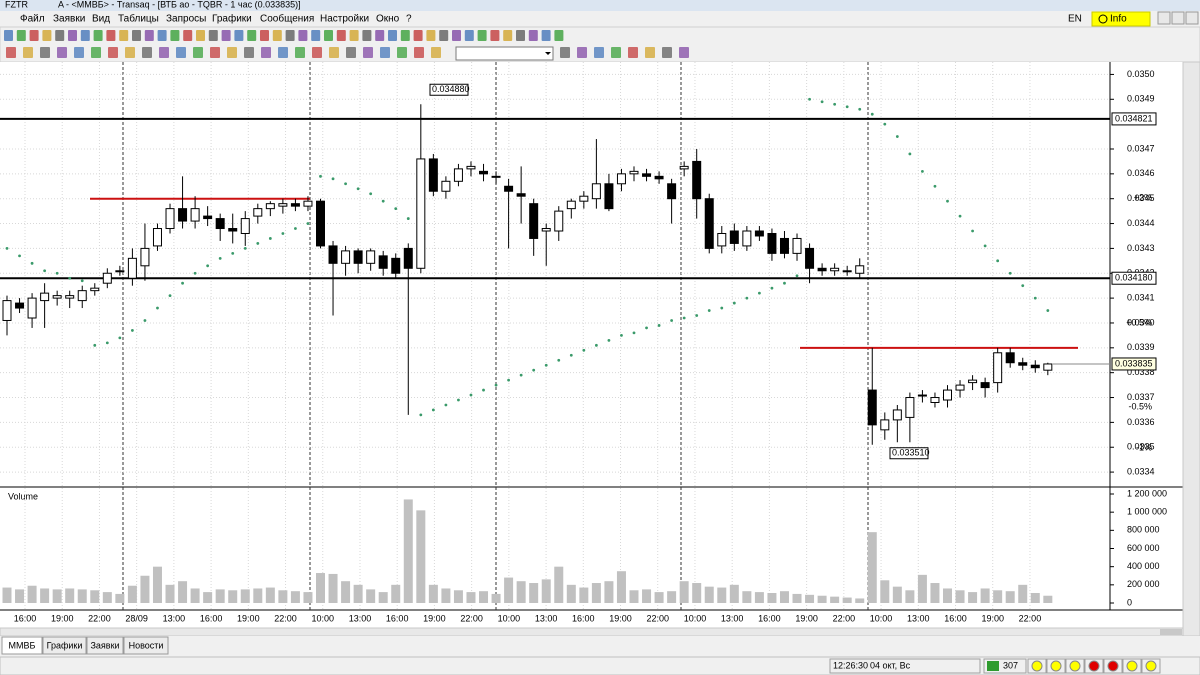  I want to click on vertical-scrollbar, so click(1191, 349).